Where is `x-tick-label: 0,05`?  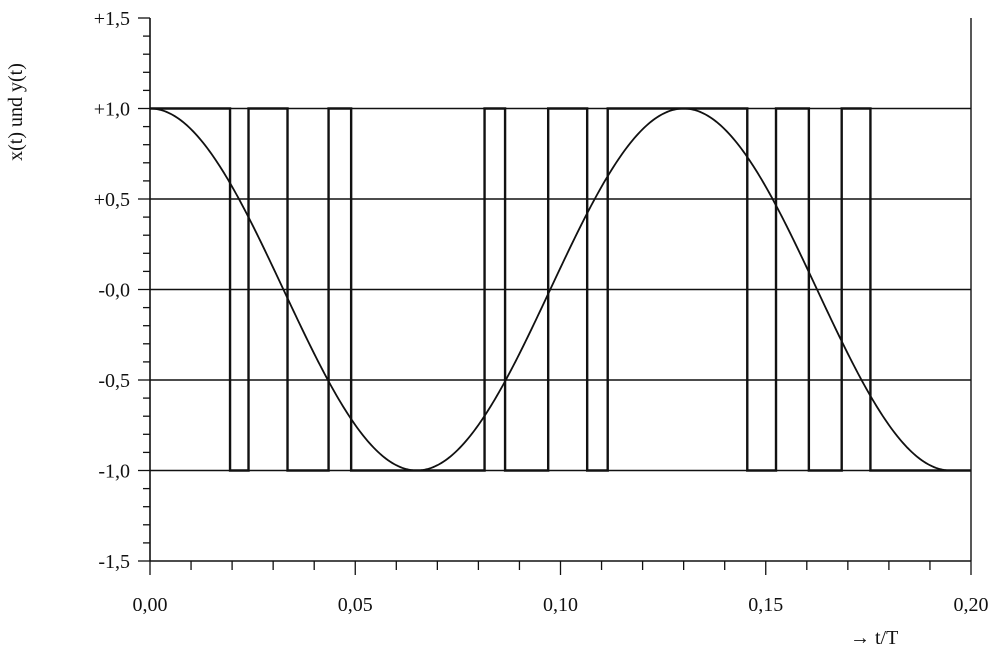
x-tick-label: 0,05 is located at coordinates (355, 605).